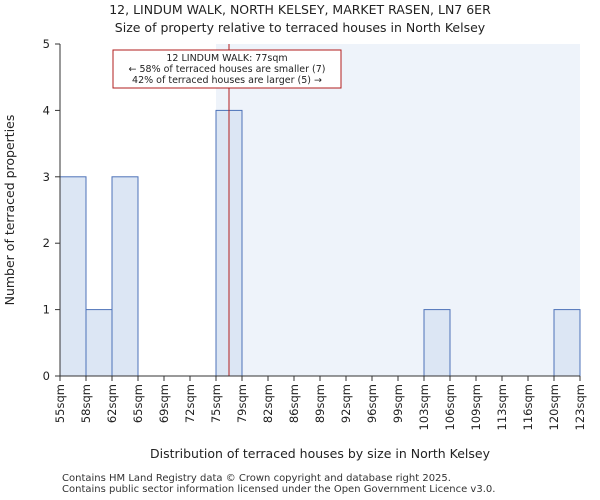  What do you see at coordinates (567, 343) in the screenshot?
I see `bar-120sqm` at bounding box center [567, 343].